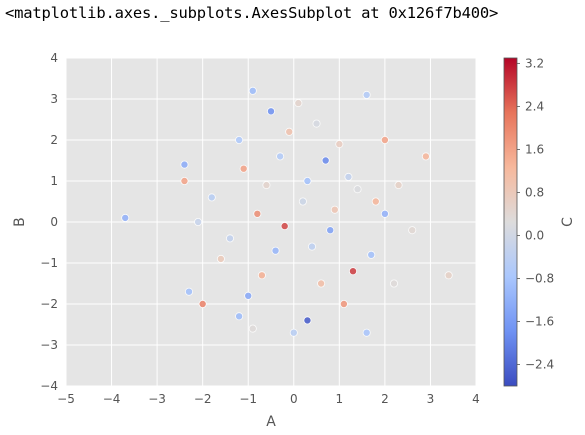 The height and width of the screenshot is (435, 585). I want to click on colorbar-tick-label: 1.6, so click(534, 149).